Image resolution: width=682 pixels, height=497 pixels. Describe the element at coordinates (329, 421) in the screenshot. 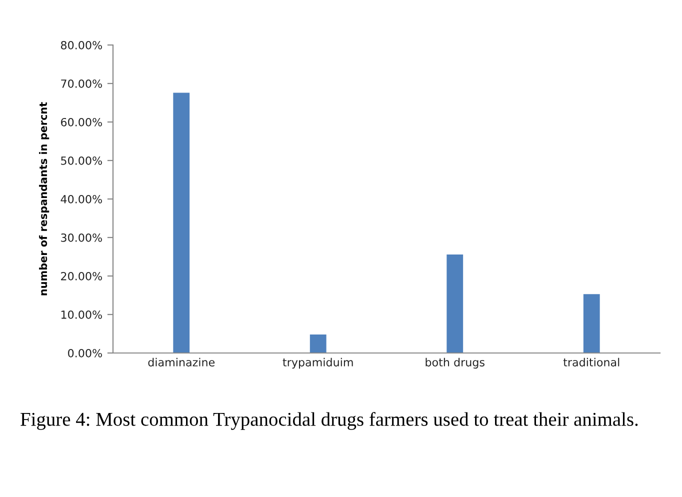

I see `caption: Figure 4: Most common Trypanocidal drugs farmers used to treat their animals.` at that location.